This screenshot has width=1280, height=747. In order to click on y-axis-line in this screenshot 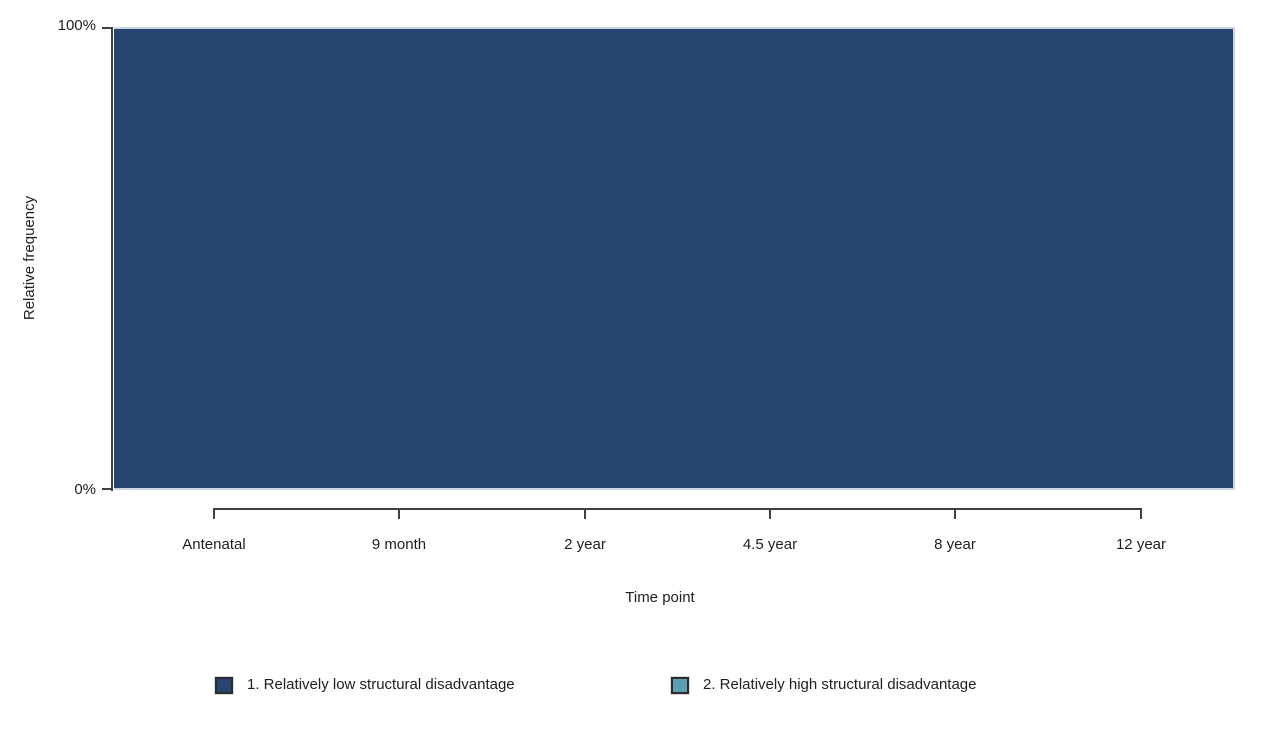, I will do `click(112, 259)`.